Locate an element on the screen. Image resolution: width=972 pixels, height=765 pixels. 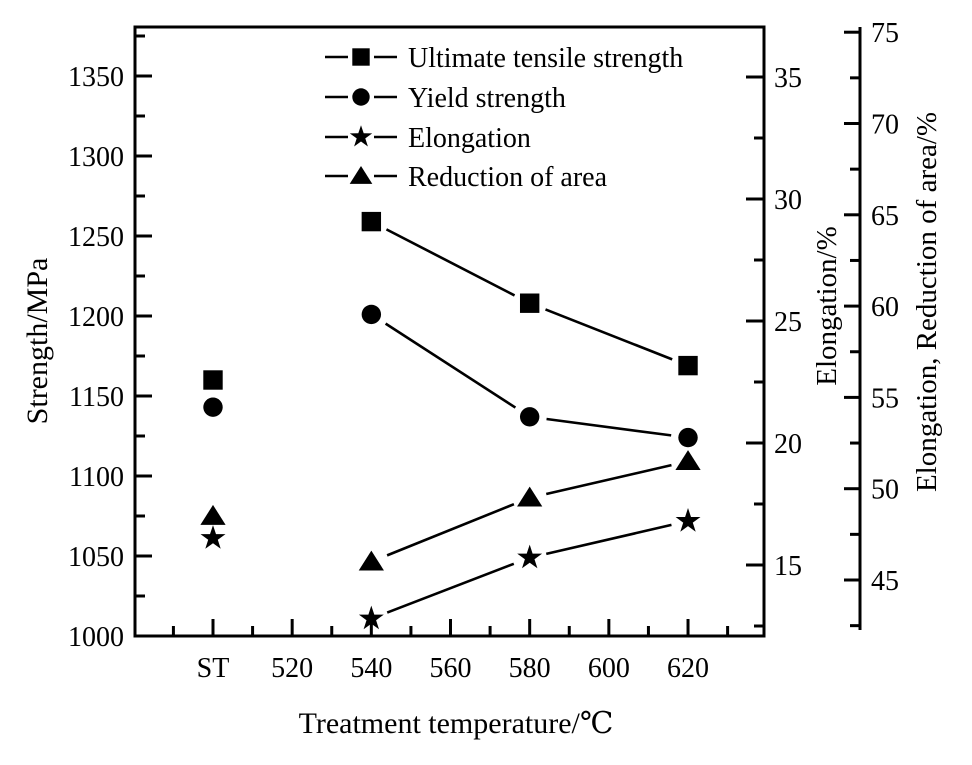
series-square is located at coordinates (450, 300).